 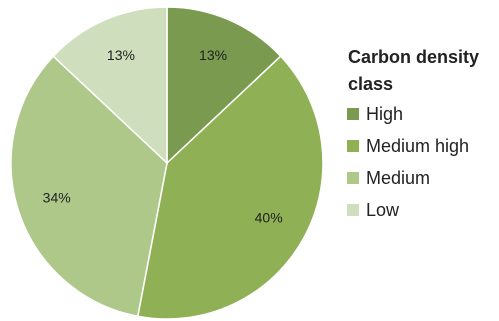 What do you see at coordinates (423, 210) in the screenshot?
I see `legend-item-low: Low` at bounding box center [423, 210].